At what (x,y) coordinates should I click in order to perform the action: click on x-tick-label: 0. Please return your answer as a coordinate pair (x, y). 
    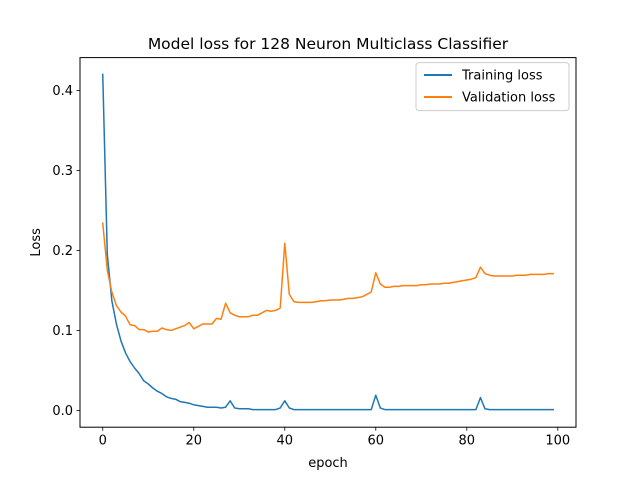
    Looking at the image, I should click on (103, 441).